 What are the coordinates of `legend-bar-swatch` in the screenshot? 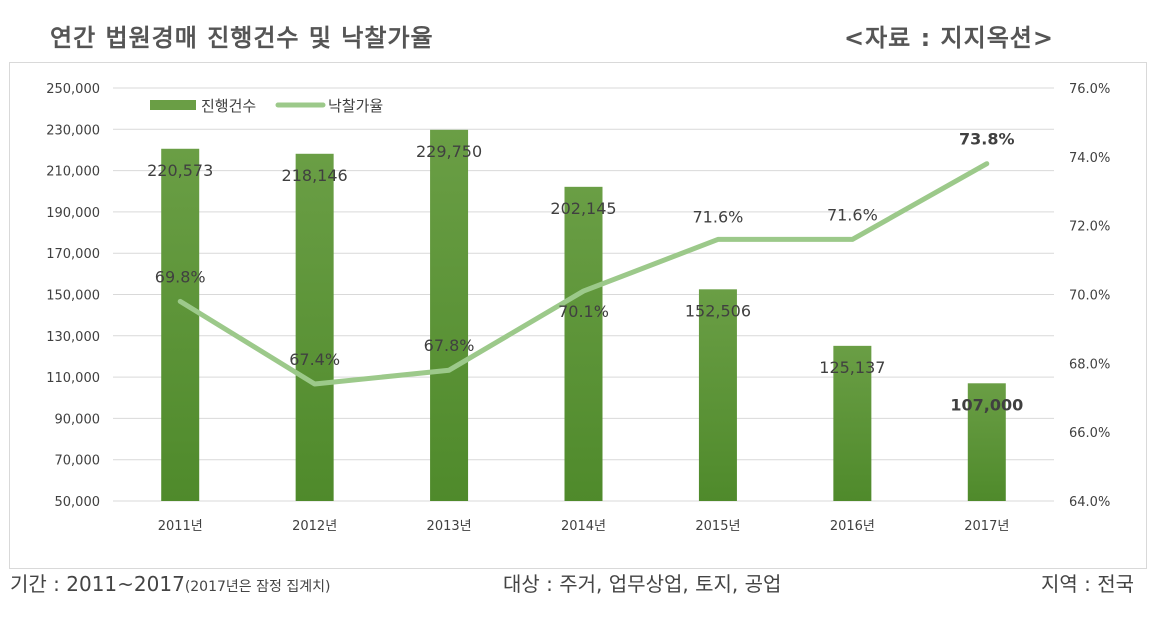 It's located at (173, 105).